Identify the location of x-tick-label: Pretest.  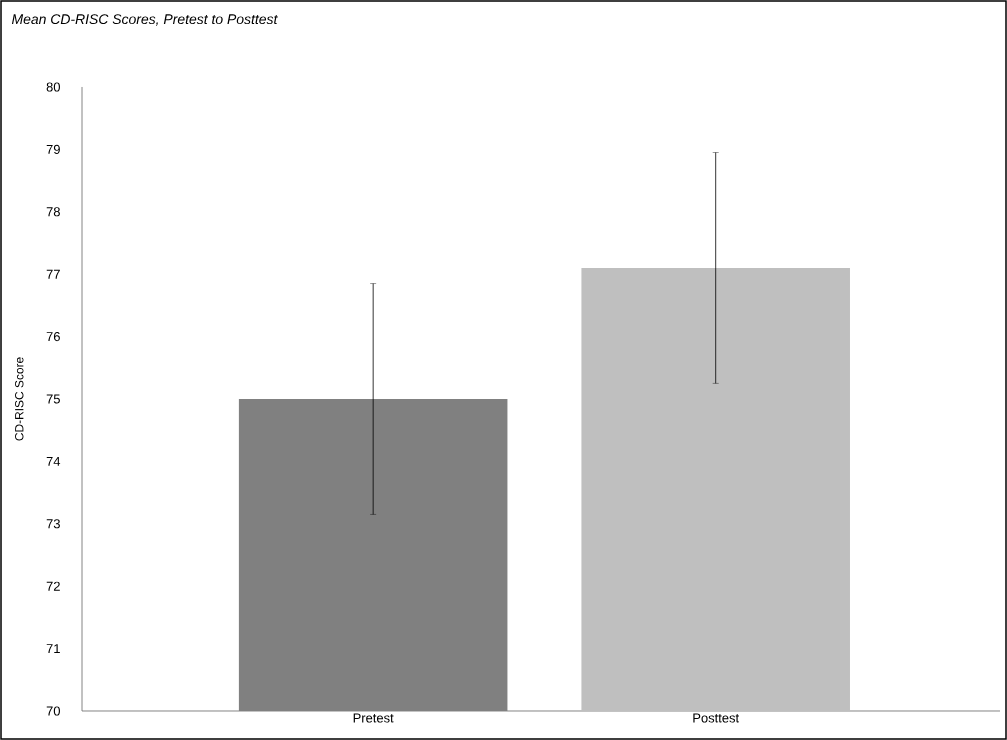
(373, 718).